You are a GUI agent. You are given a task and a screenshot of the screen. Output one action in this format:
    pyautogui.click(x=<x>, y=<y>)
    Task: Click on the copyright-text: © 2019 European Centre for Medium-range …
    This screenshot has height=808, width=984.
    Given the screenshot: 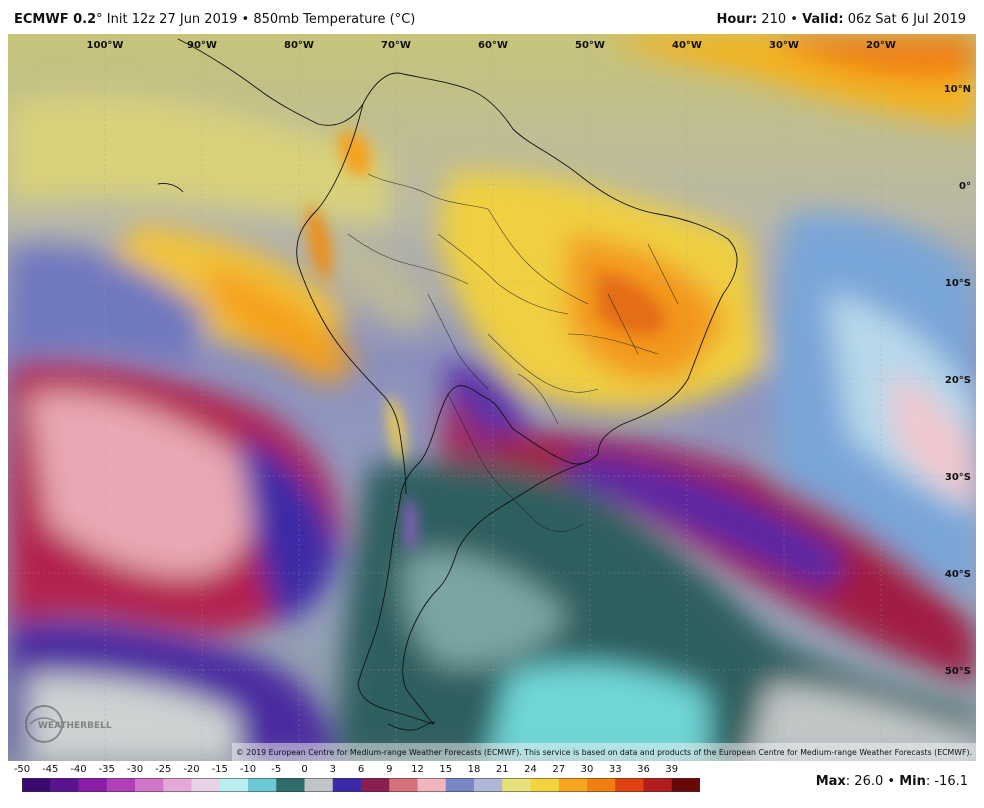 What is the action you would take?
    pyautogui.click(x=604, y=752)
    